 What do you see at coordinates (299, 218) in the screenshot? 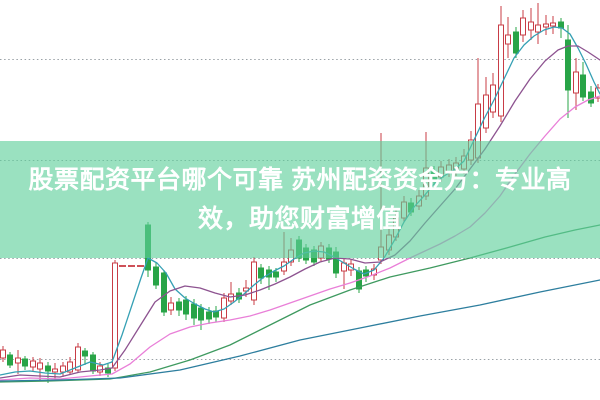
I see `banner-title-line2: 效，助您财富增值` at bounding box center [299, 218].